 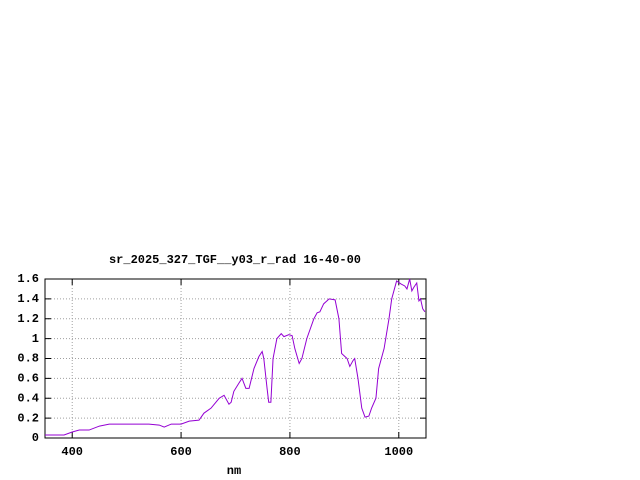 What do you see at coordinates (28, 299) in the screenshot?
I see `y-tick-label: 1.4` at bounding box center [28, 299].